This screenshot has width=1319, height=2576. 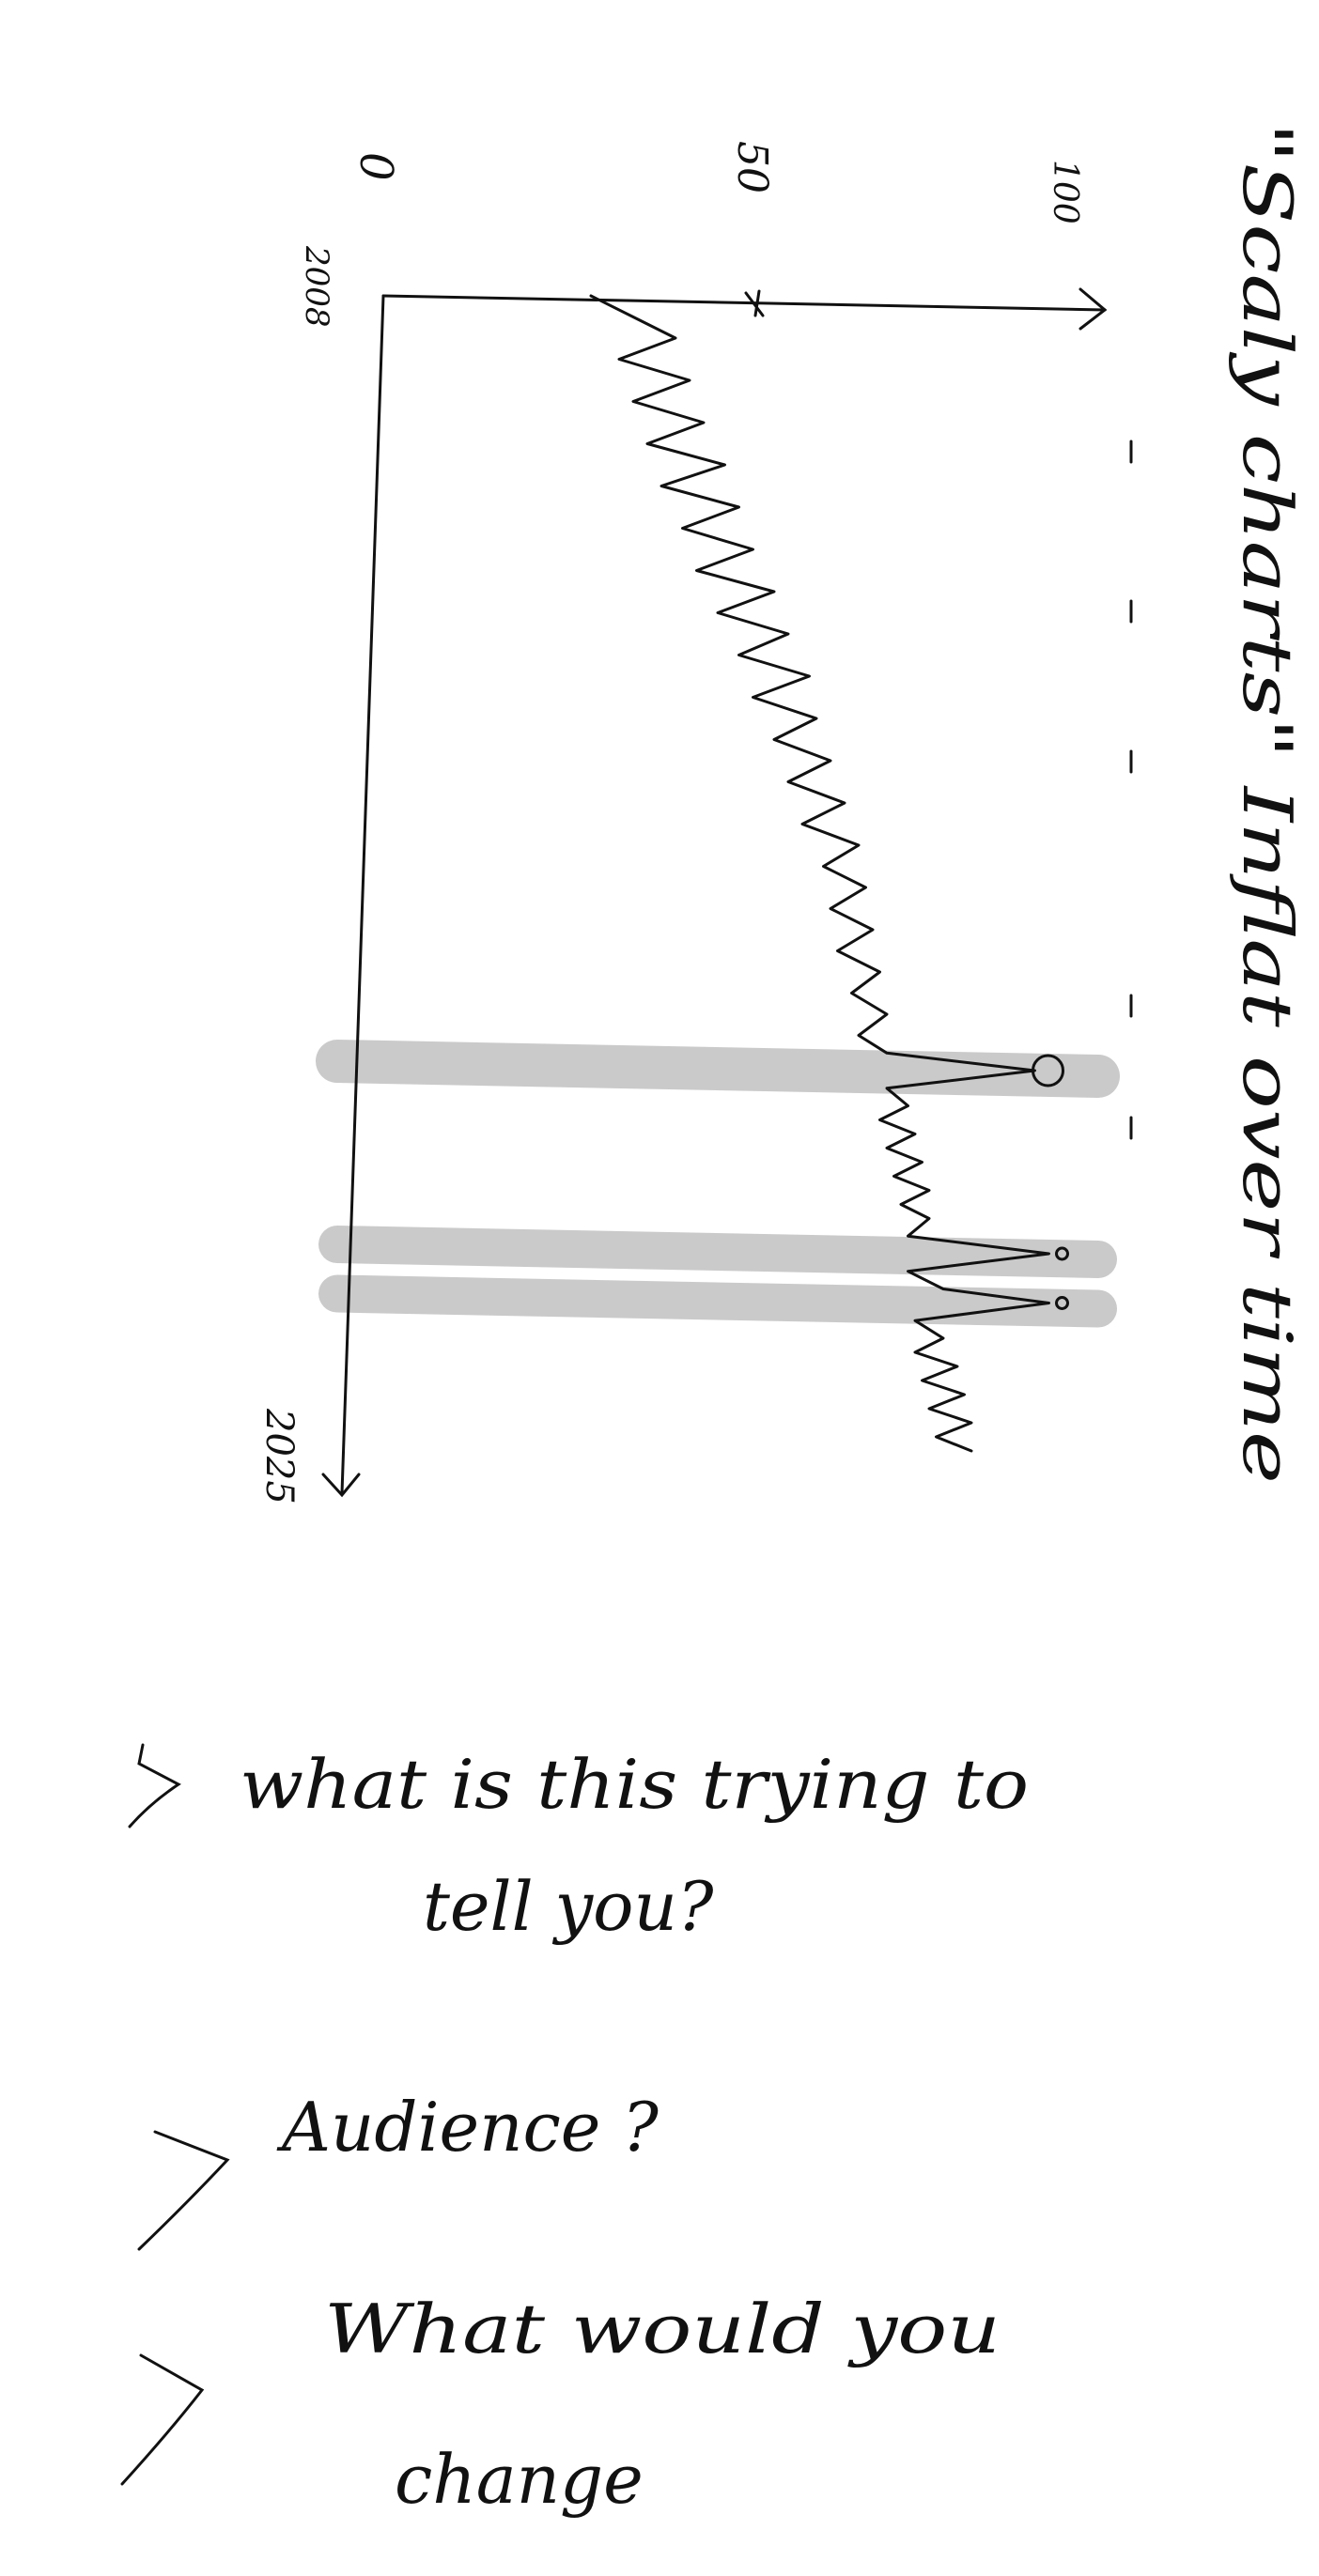 What do you see at coordinates (578, 1844) in the screenshot?
I see `question-1: 1) what is this trying to tell you?` at bounding box center [578, 1844].